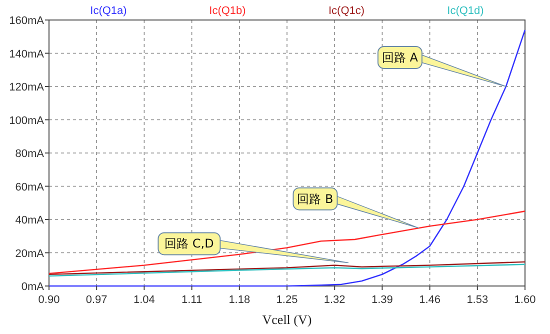 This screenshot has height=334, width=550. What do you see at coordinates (30, 154) in the screenshot?
I see `y-tick-label: 80mA` at bounding box center [30, 154].